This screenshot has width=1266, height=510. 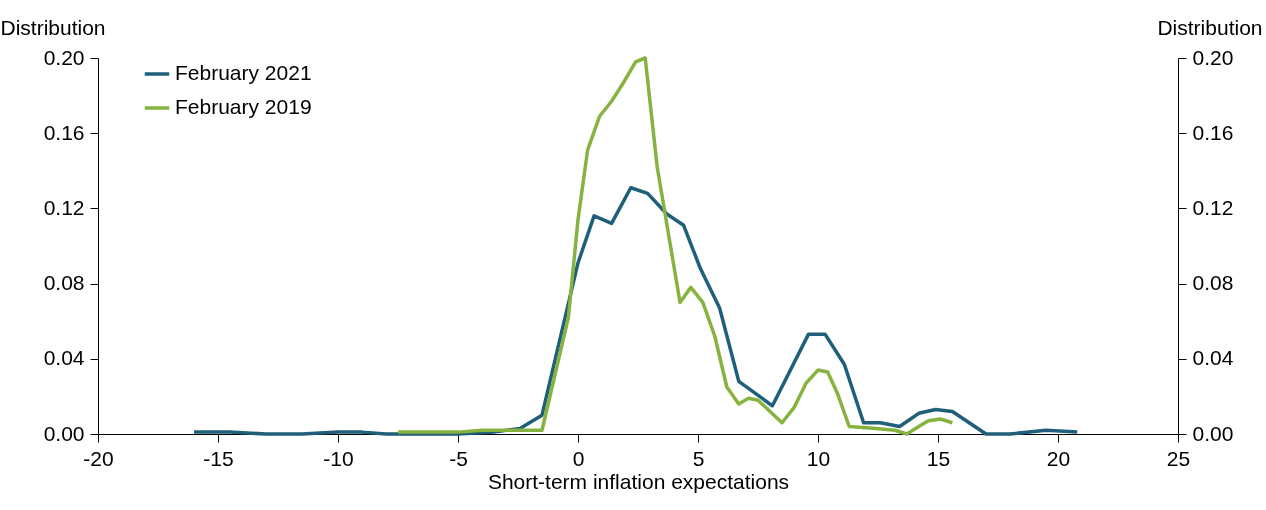 I want to click on y2-tick-label: 0.08, so click(x=1213, y=283).